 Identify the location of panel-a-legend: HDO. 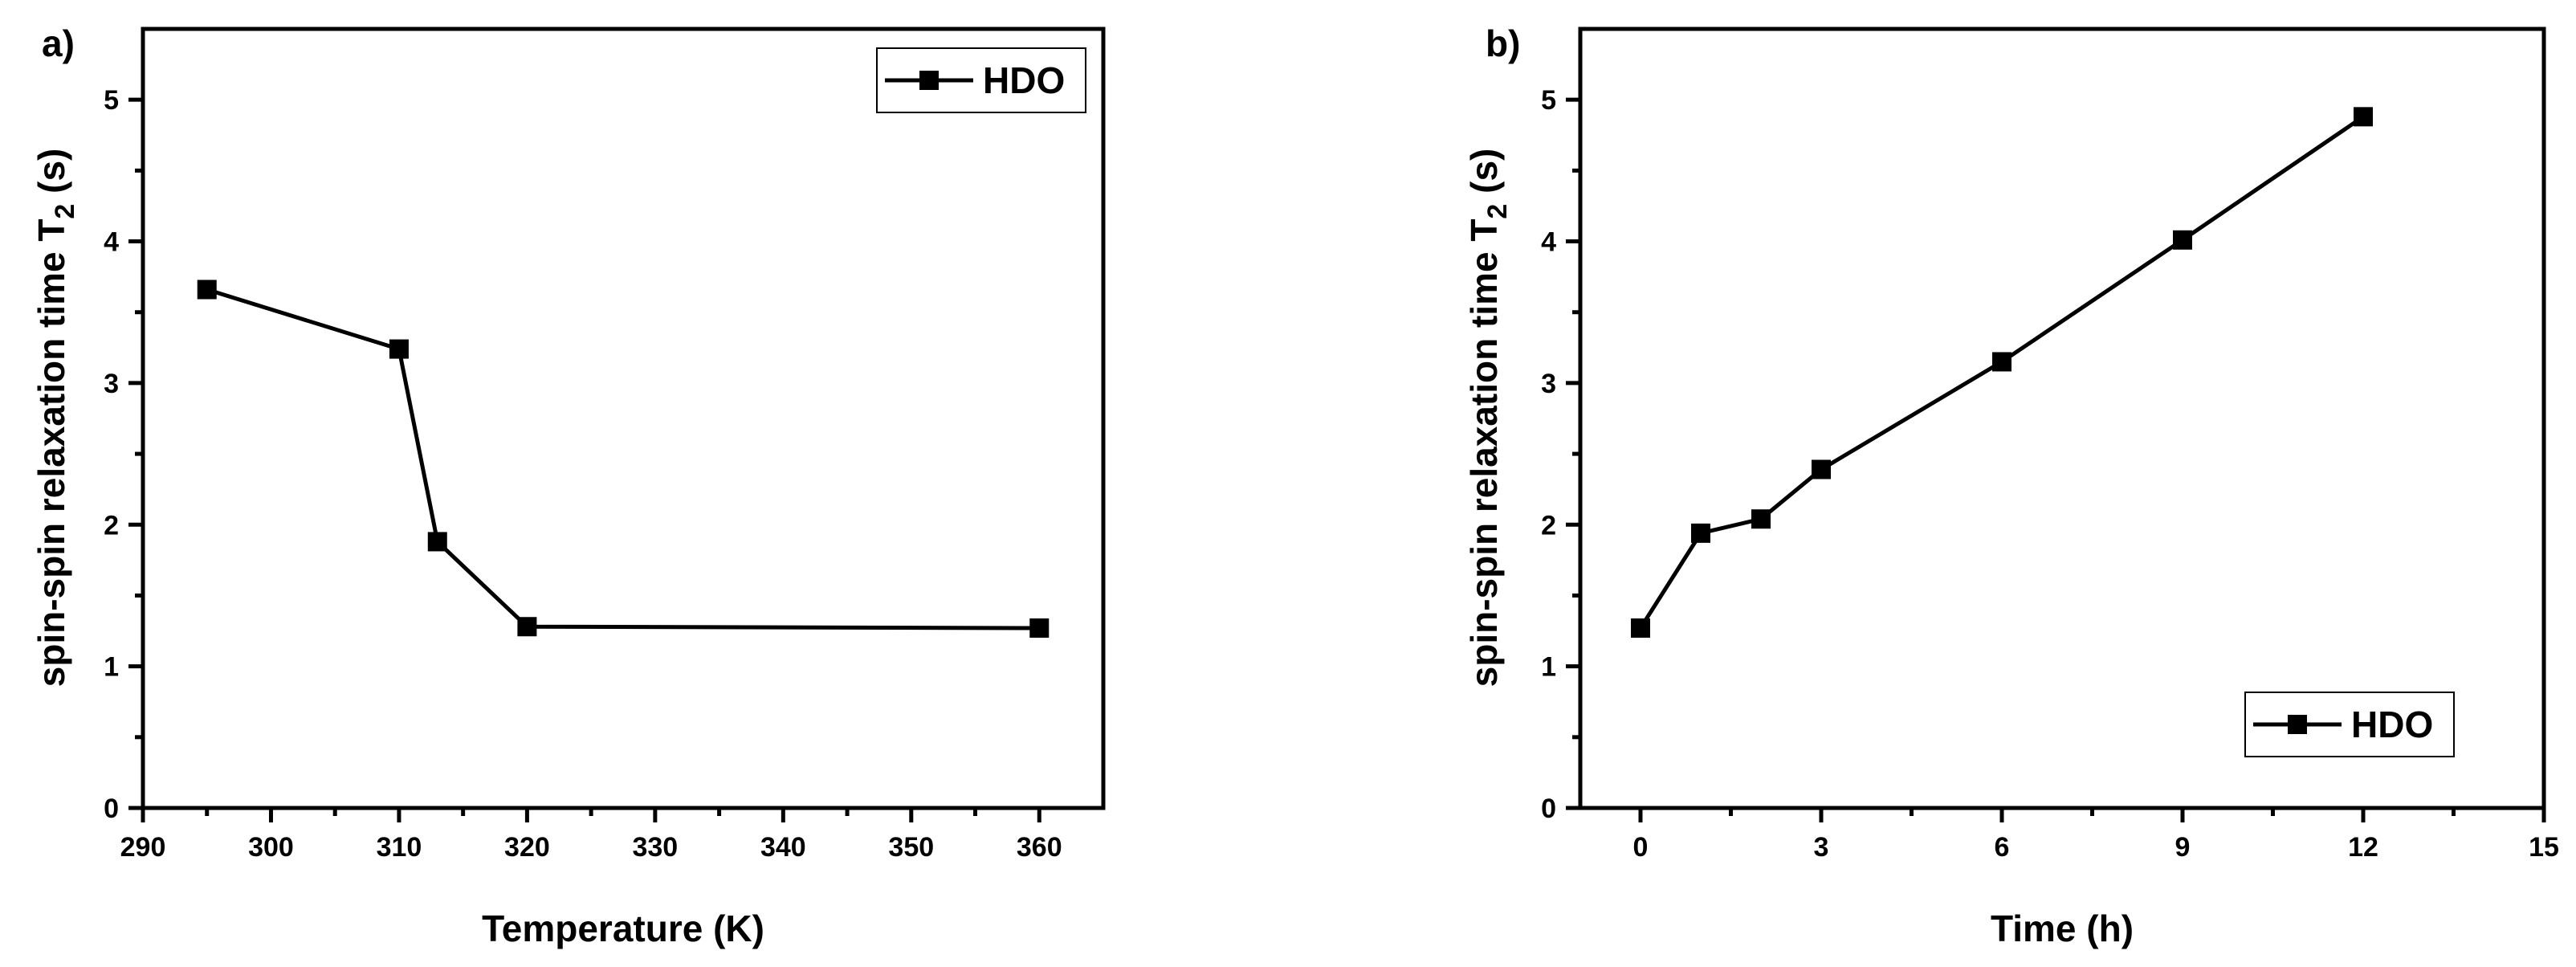
(981, 80).